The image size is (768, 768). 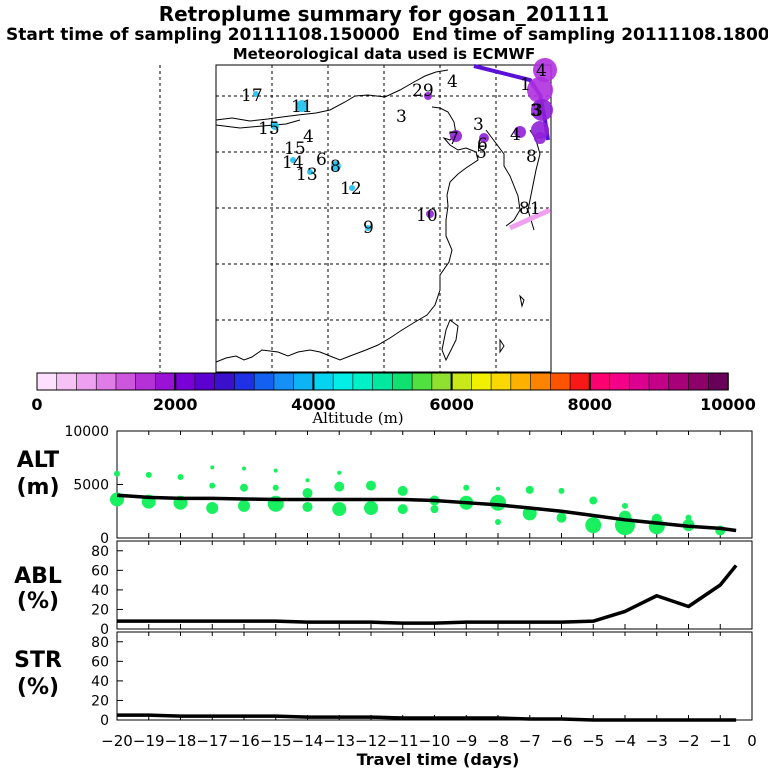 I want to click on map-label: 8, so click(x=531, y=157).